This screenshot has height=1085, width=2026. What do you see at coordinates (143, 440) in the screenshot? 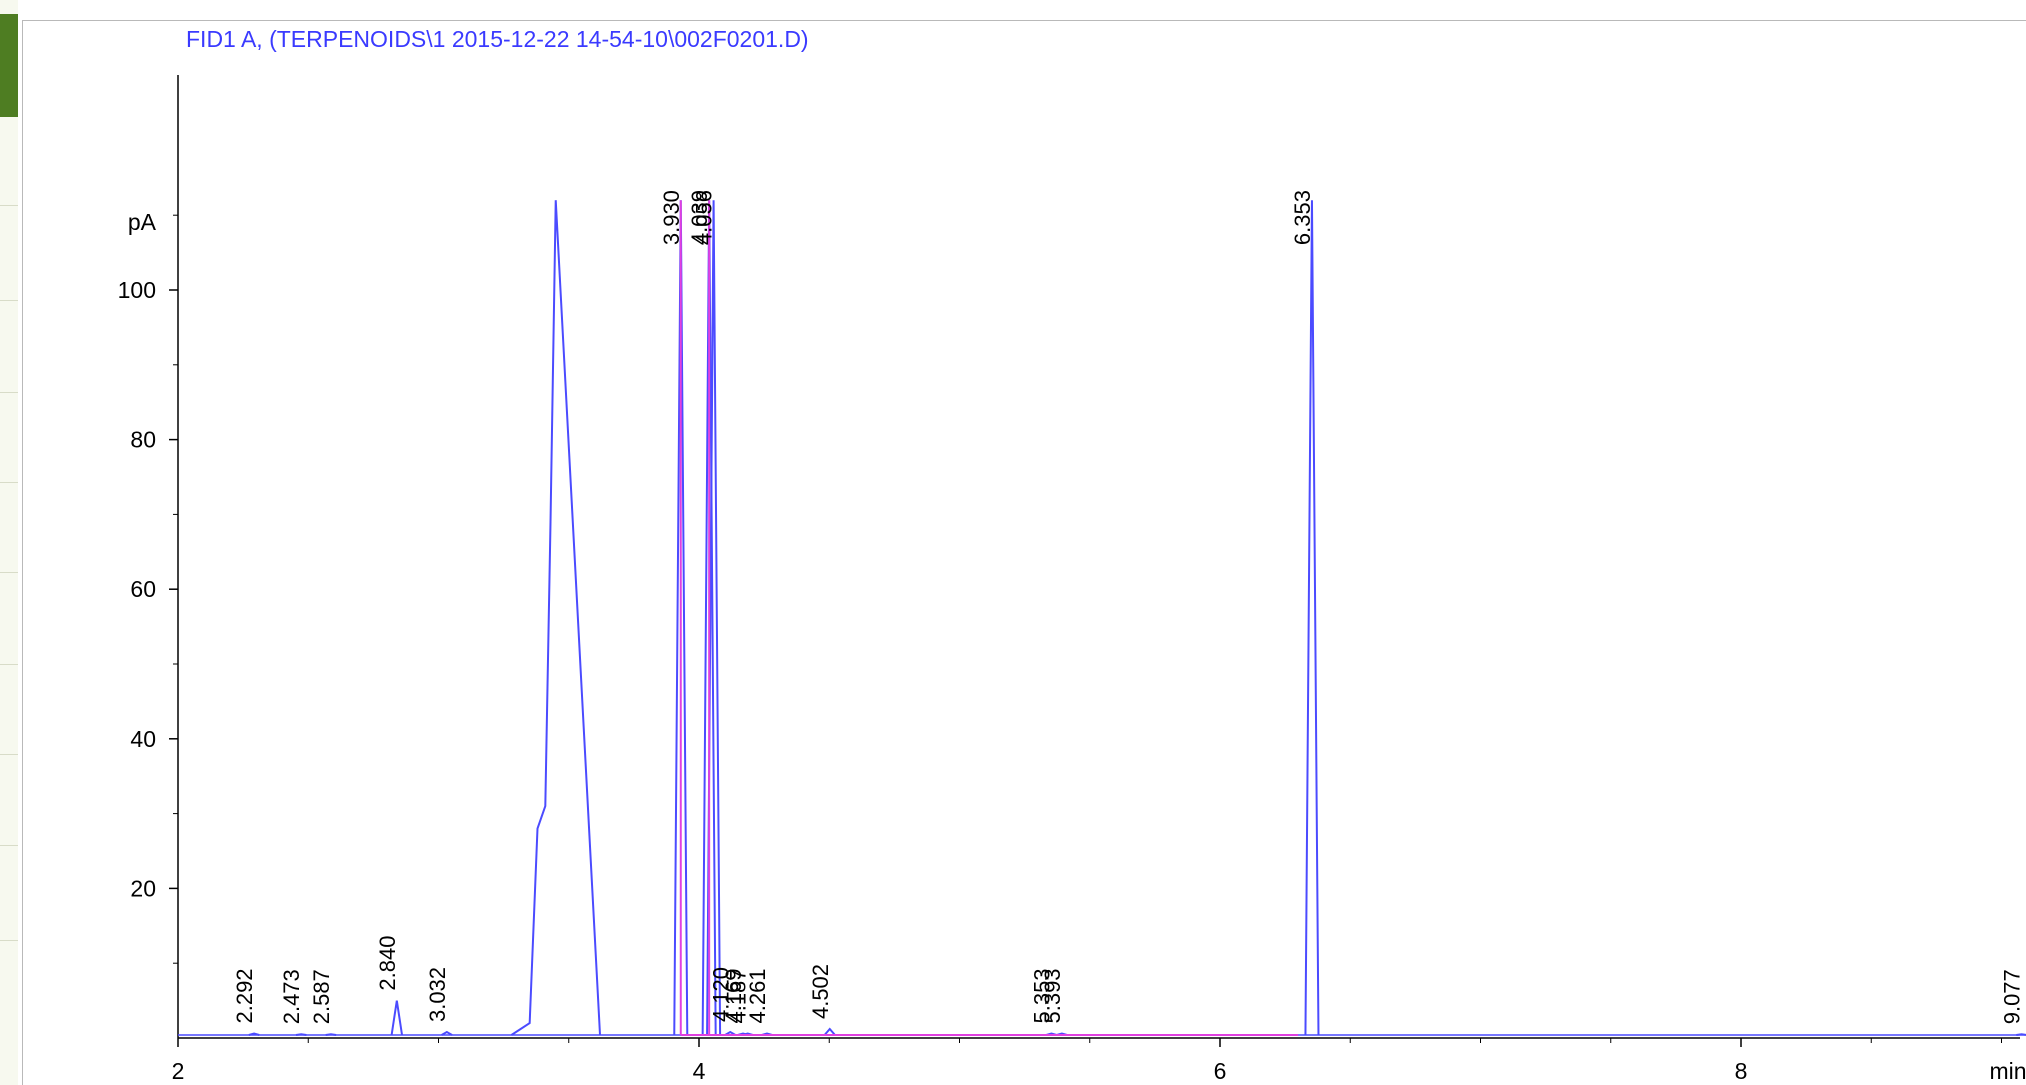
I see `y-tick-label: 80` at bounding box center [143, 440].